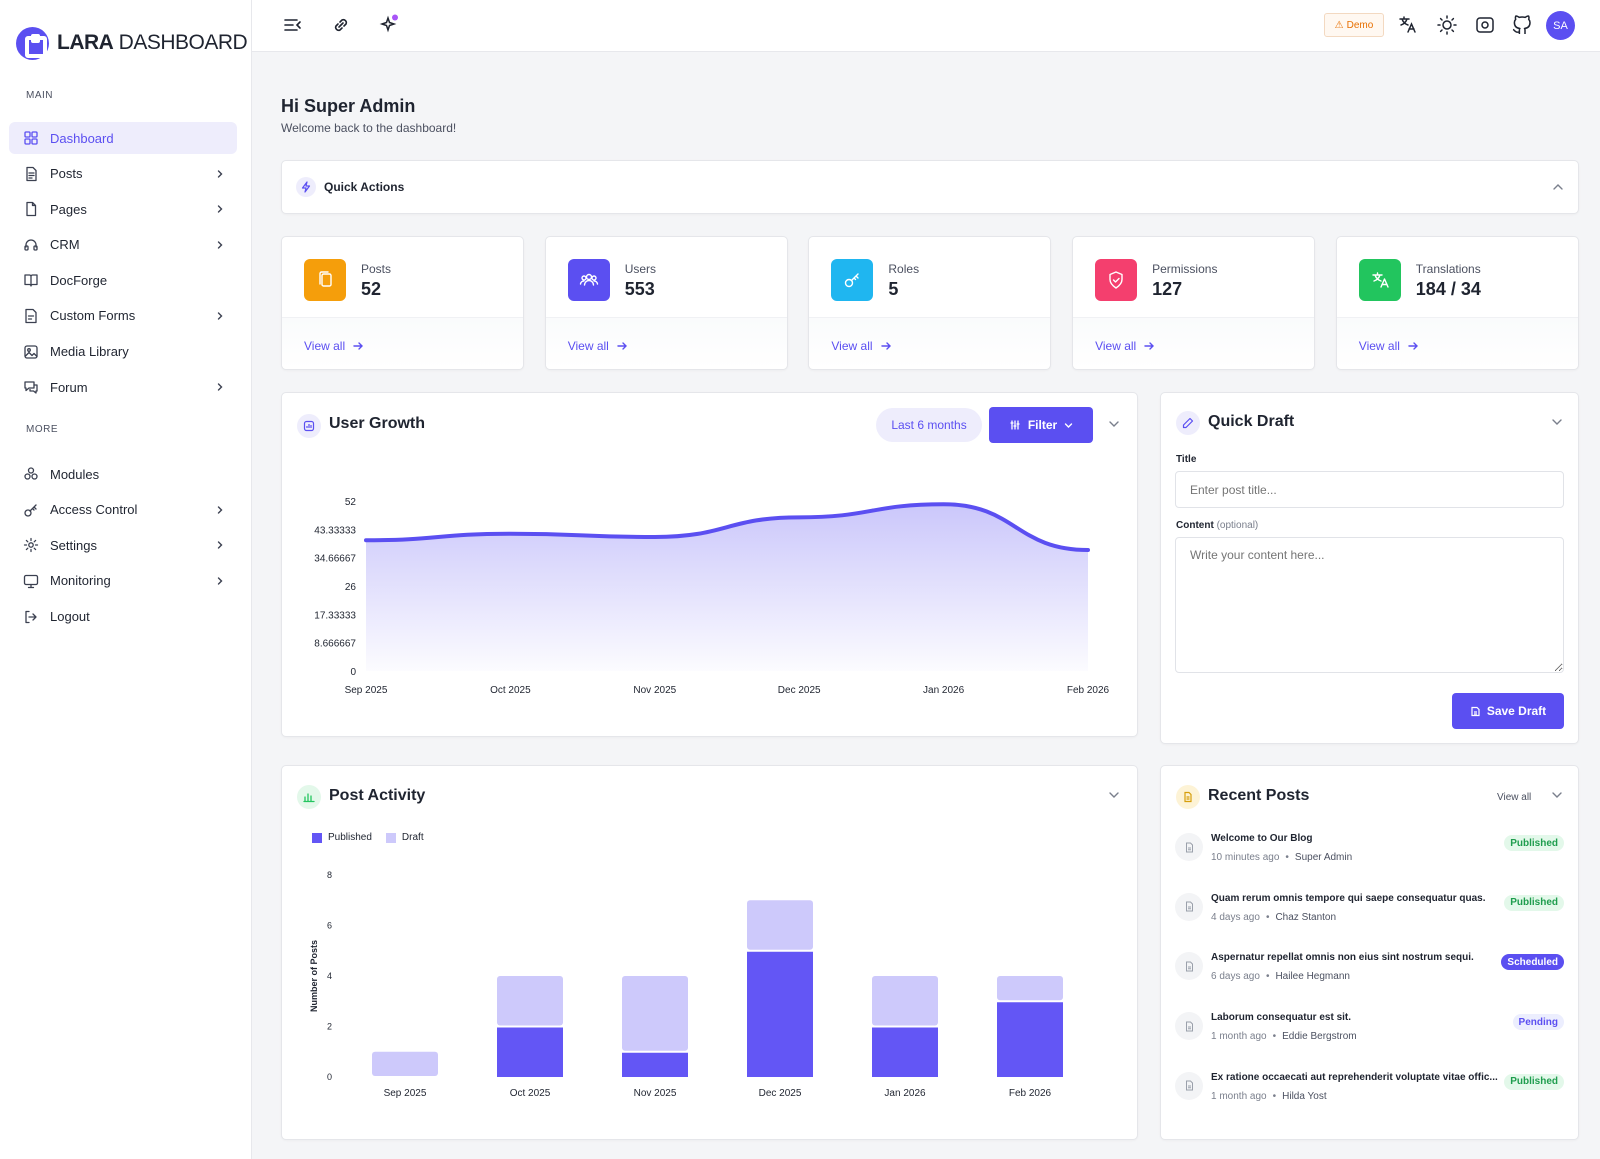 Image resolution: width=1600 pixels, height=1159 pixels. What do you see at coordinates (329, 1077) in the screenshot?
I see `y-tick-label: 0` at bounding box center [329, 1077].